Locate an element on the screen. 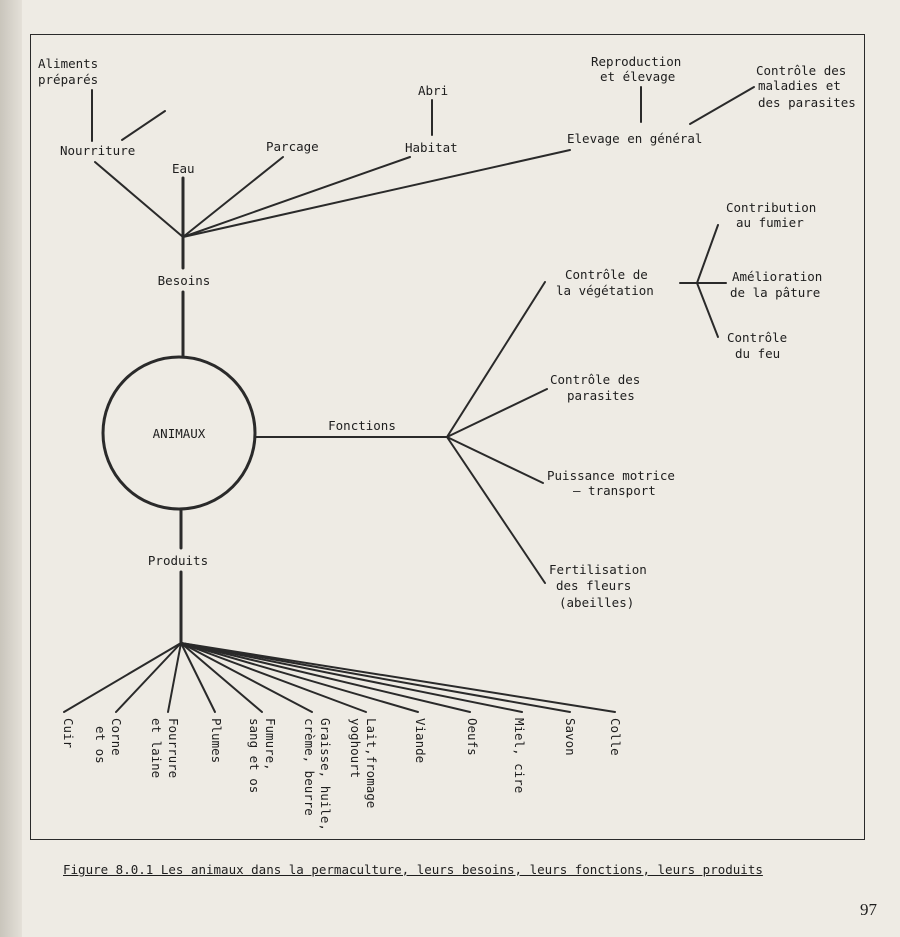 The height and width of the screenshot is (937, 900). line-hub-elevage is located at coordinates (376, 193).